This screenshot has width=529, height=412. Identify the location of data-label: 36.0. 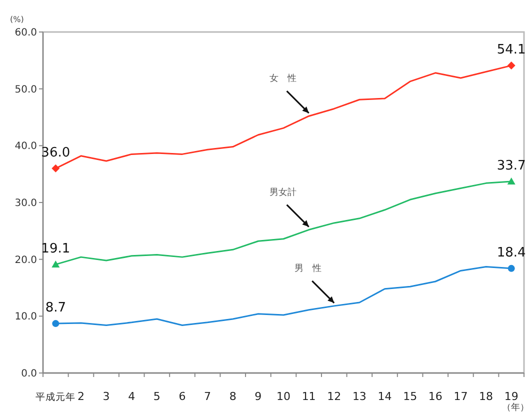
(55, 152).